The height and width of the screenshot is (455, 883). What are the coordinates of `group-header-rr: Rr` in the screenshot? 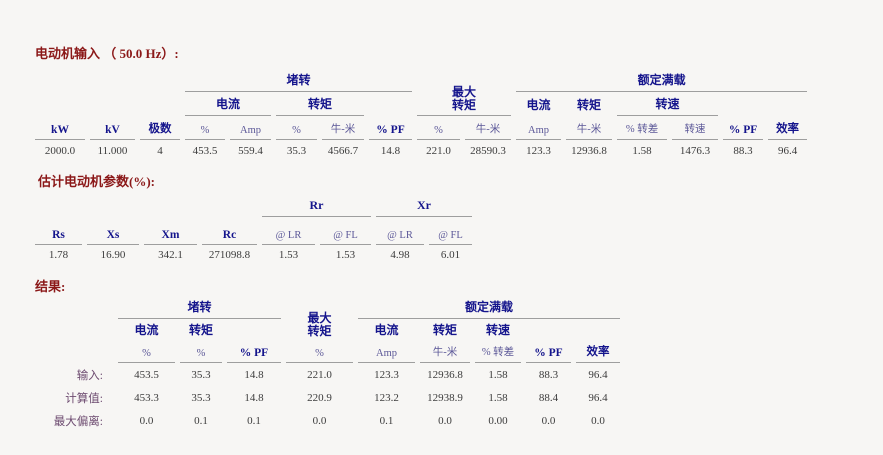 It's located at (316, 206).